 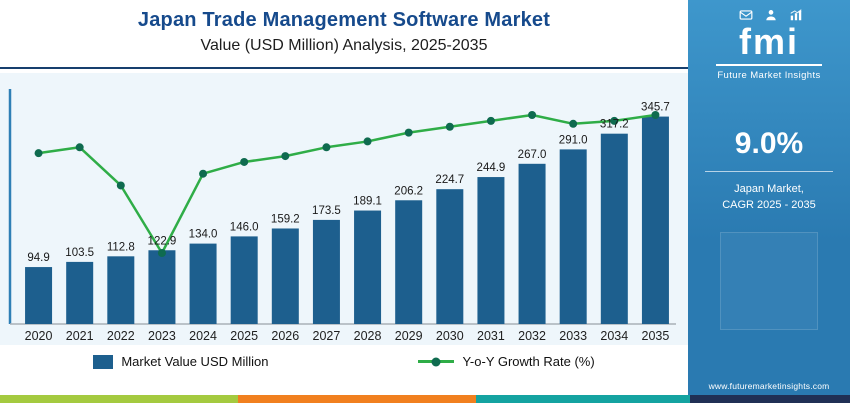 What do you see at coordinates (344, 20) in the screenshot?
I see `chart-title: Japan Trade Management Software Market` at bounding box center [344, 20].